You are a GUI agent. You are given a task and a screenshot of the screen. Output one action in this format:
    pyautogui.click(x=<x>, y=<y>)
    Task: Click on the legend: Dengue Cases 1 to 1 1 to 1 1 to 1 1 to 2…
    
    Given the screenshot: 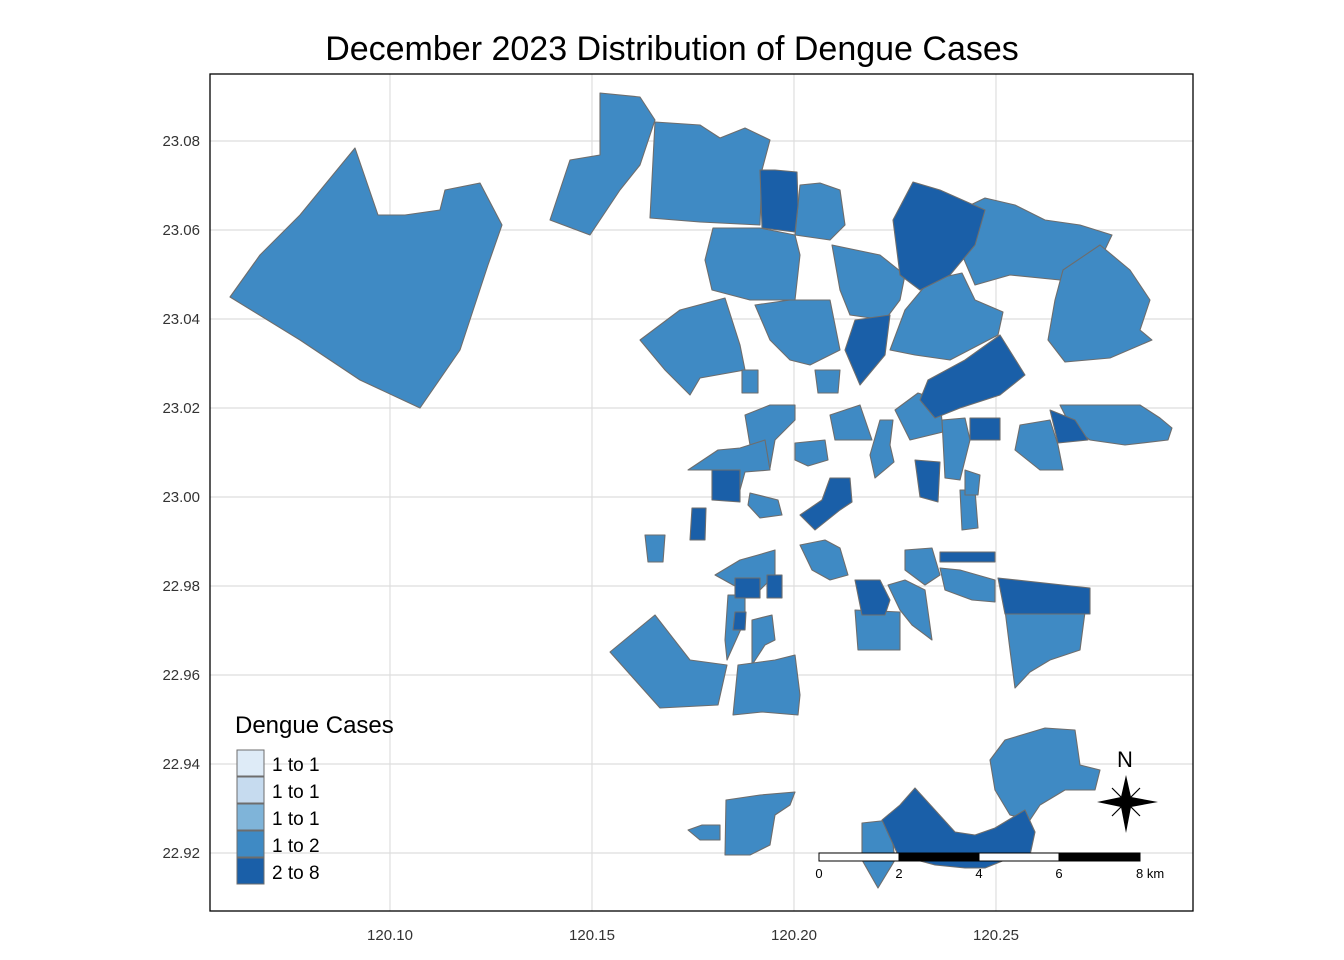 What is the action you would take?
    pyautogui.click(x=314, y=798)
    